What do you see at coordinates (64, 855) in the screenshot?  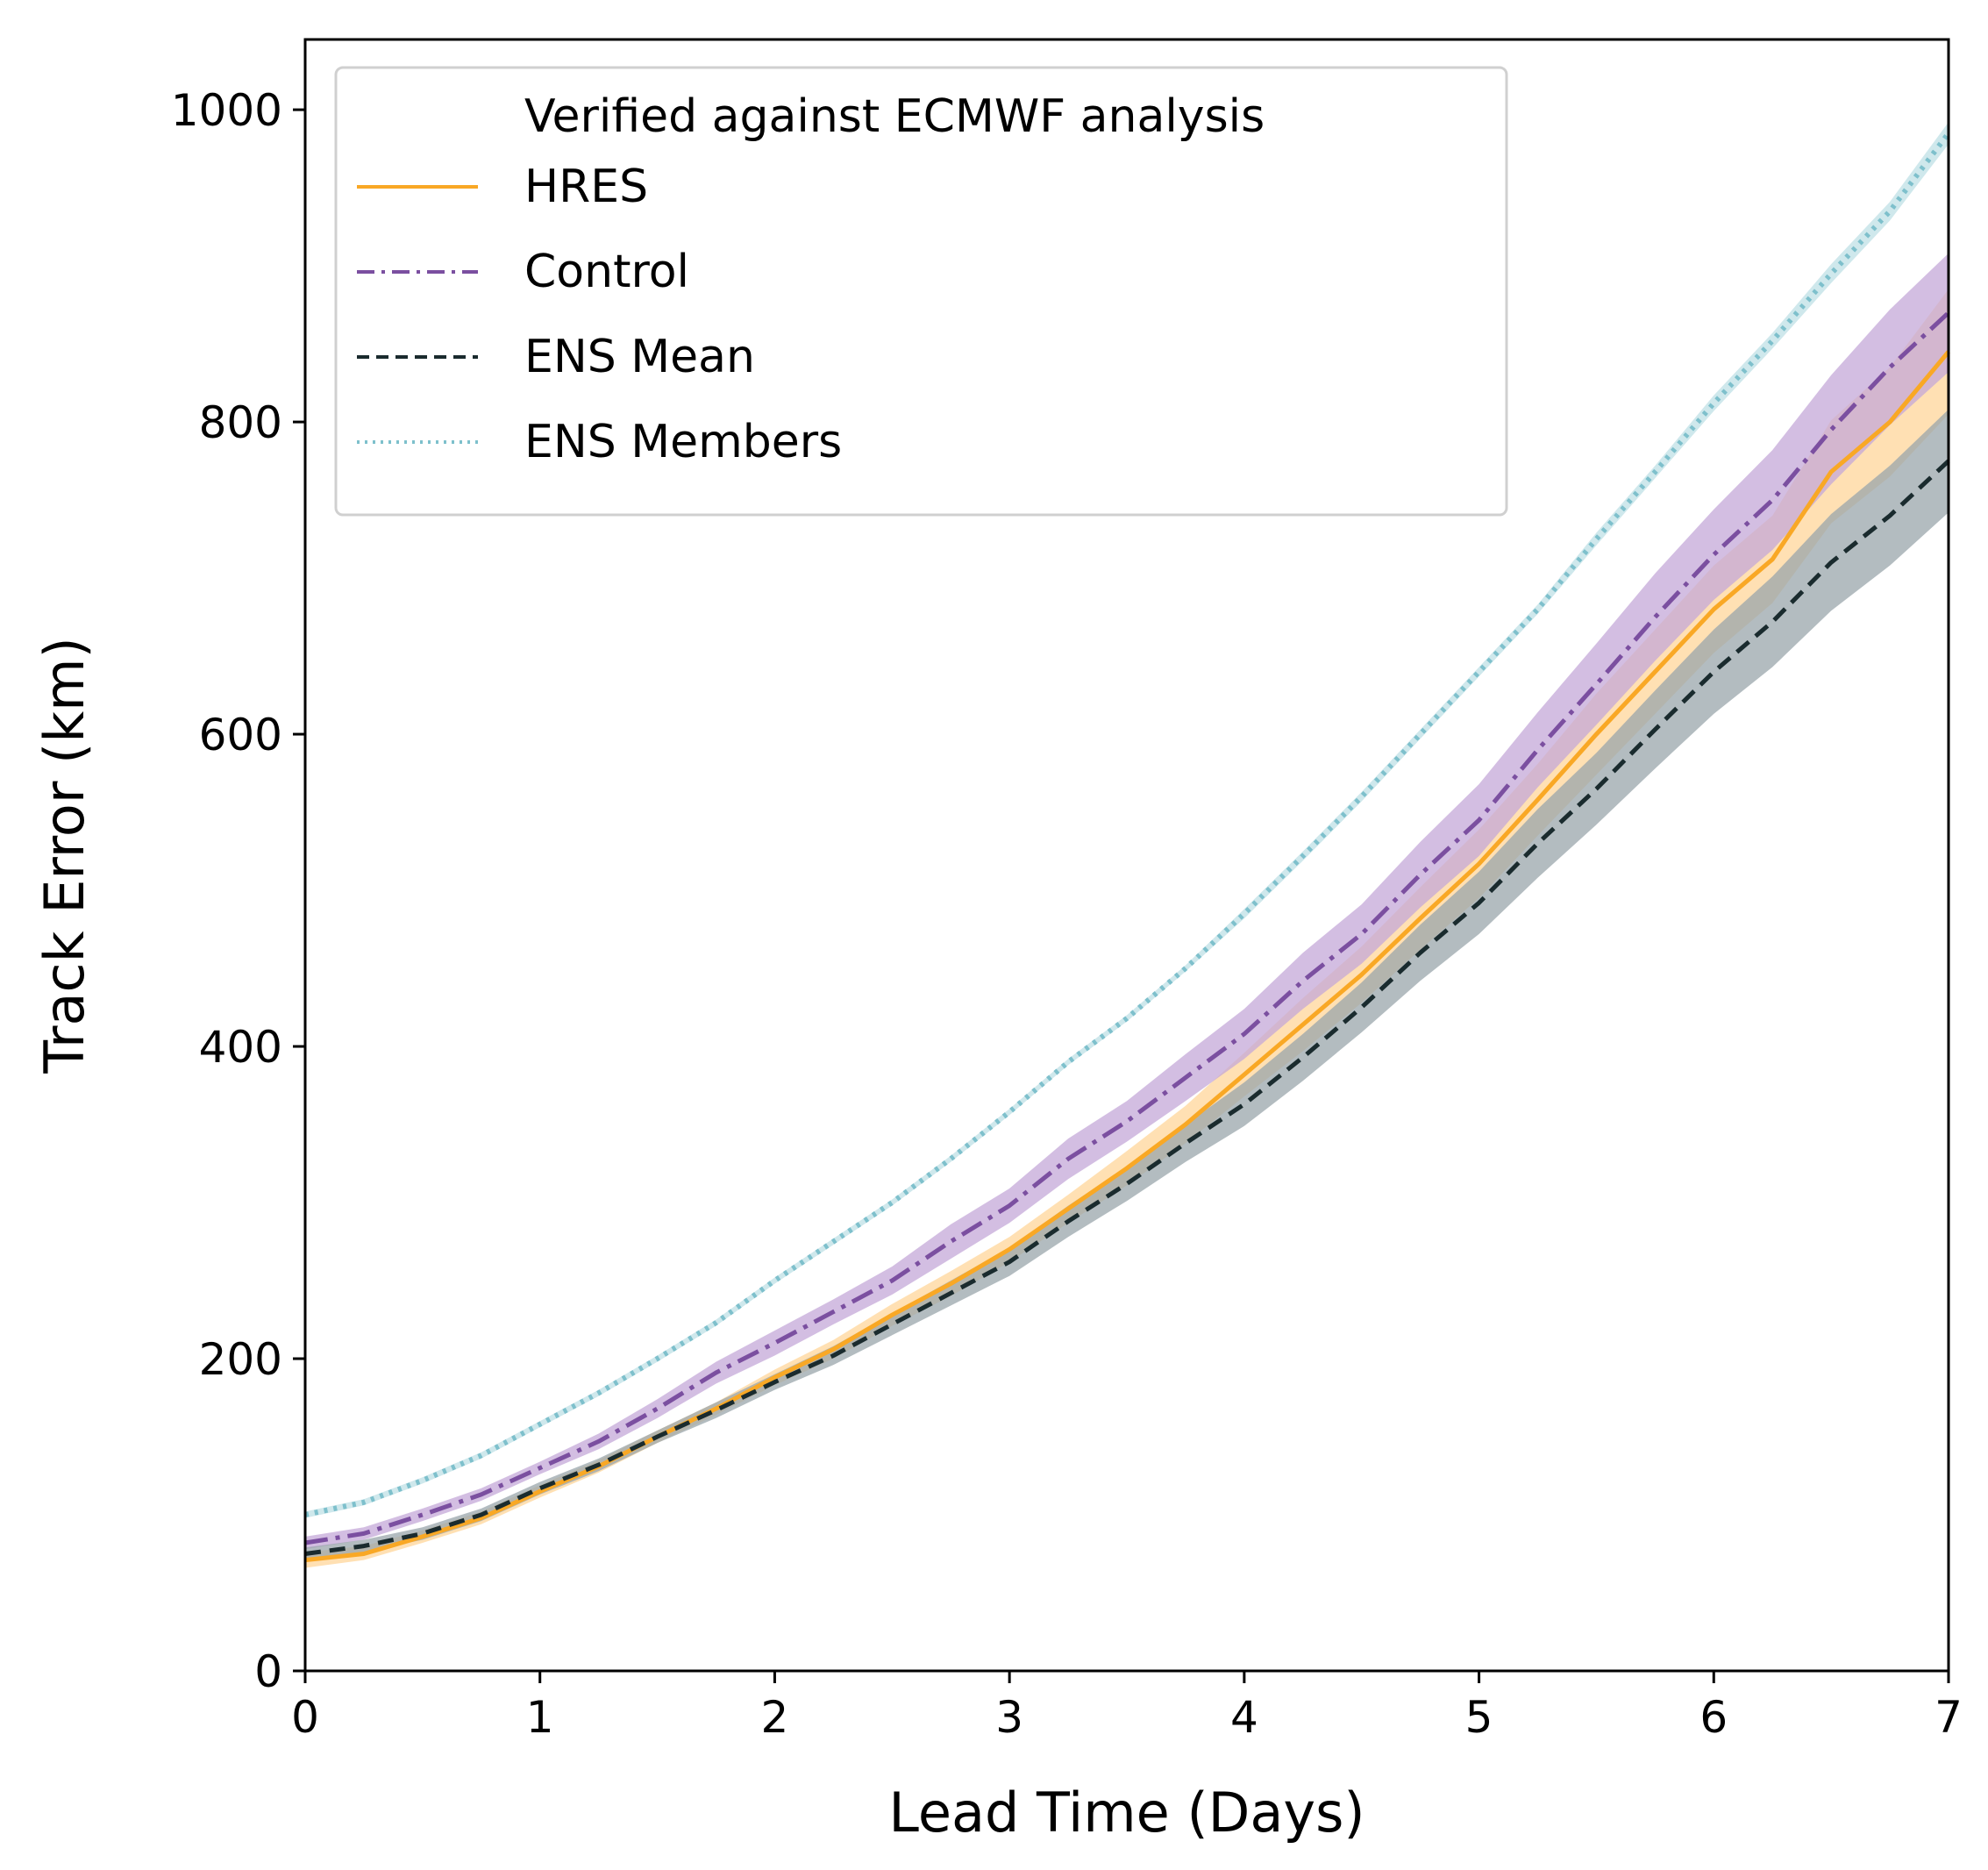 I see `y-axis-label: Track Error (km)` at bounding box center [64, 855].